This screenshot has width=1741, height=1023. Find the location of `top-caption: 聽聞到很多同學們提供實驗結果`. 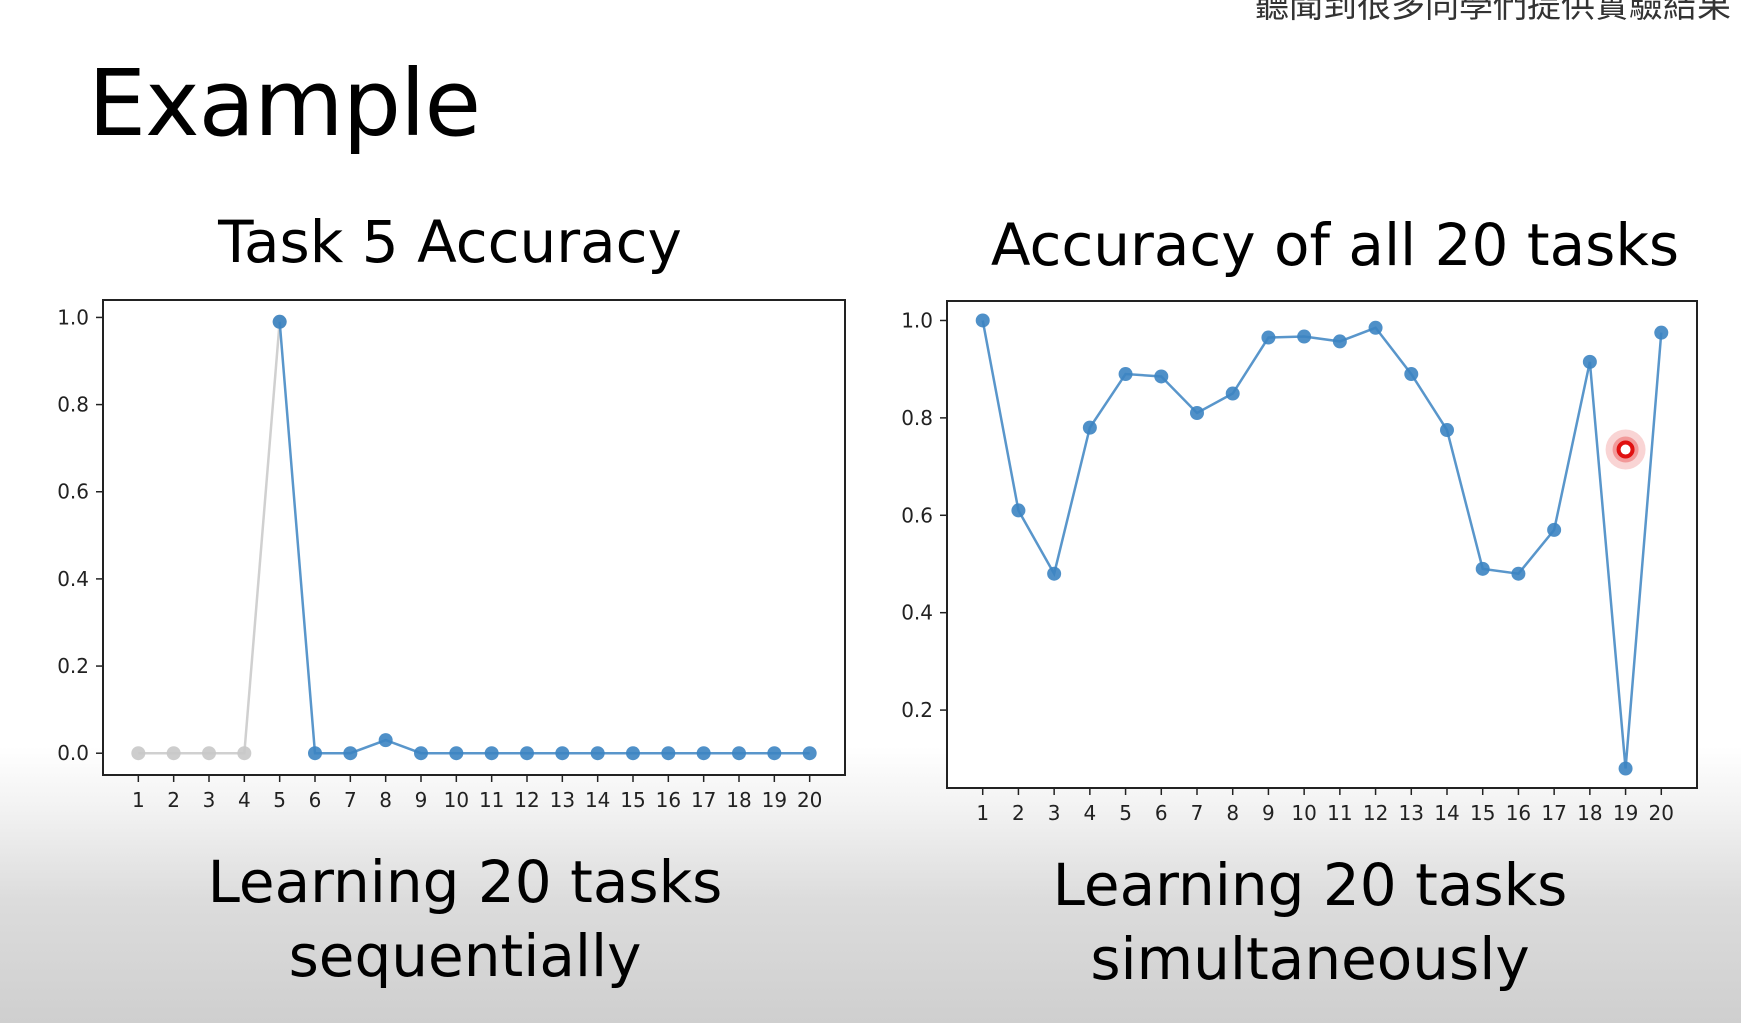

top-caption: 聽聞到很多同學們提供實驗結果 is located at coordinates (1493, 13).